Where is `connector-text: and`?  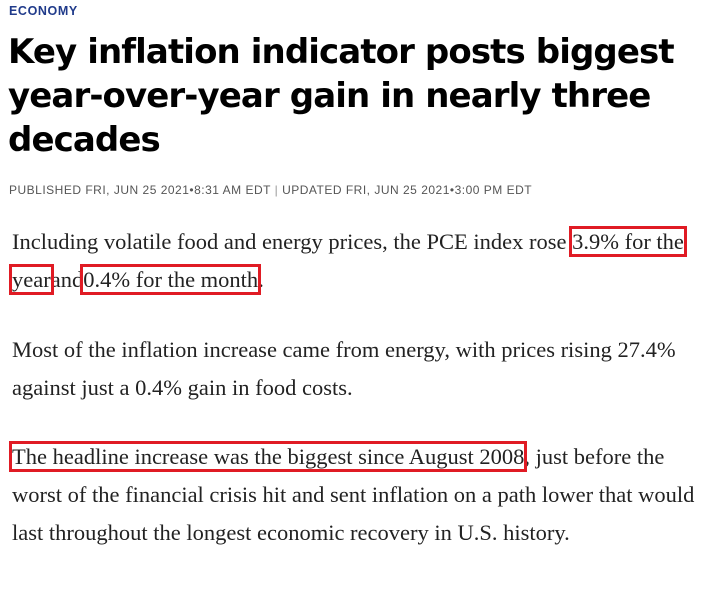
connector-text: and is located at coordinates (67, 279).